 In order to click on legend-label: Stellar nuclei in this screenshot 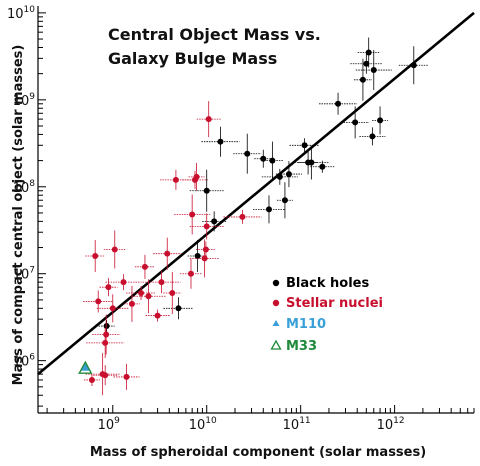, I will do `click(334, 303)`.